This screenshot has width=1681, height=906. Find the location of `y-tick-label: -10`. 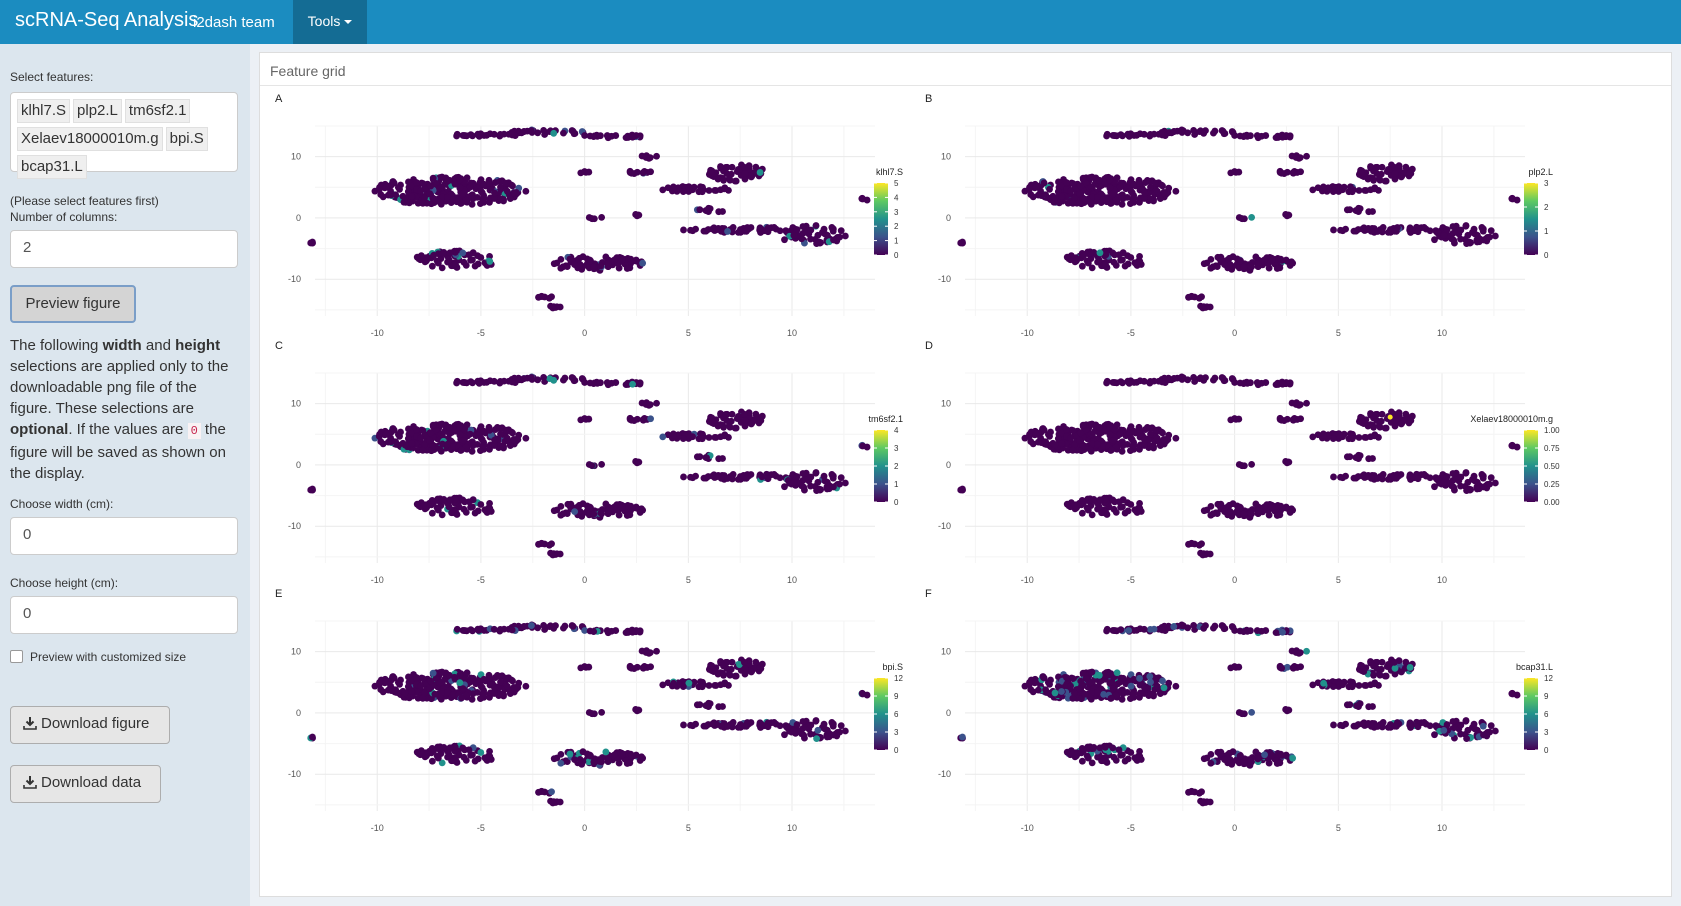

y-tick-label: -10 is located at coordinates (944, 526).